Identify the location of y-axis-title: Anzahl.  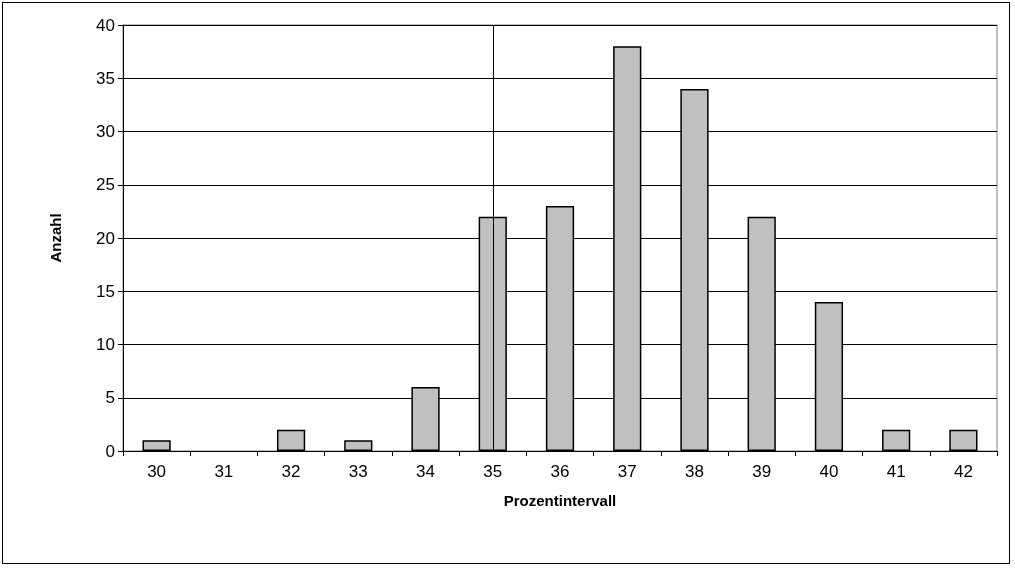
(55, 238).